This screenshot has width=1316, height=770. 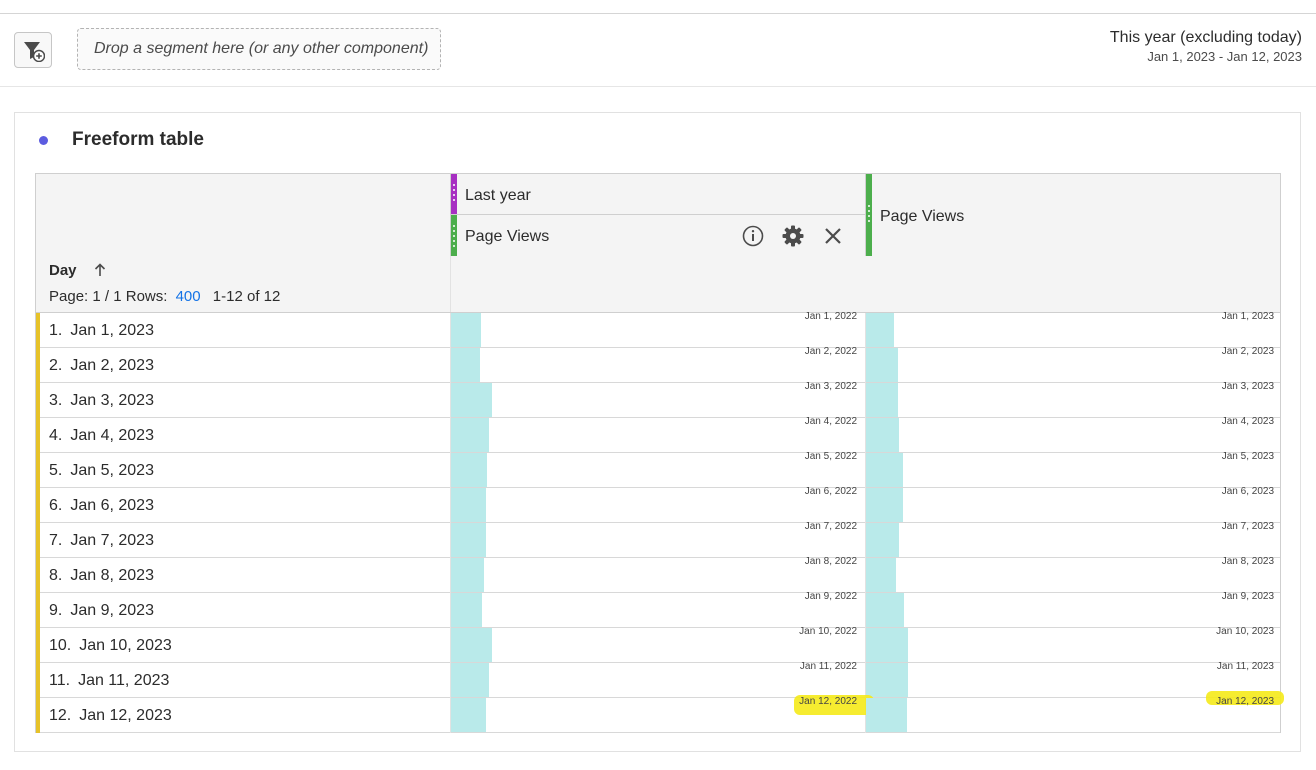 What do you see at coordinates (660, 712) in the screenshot?
I see `table-row: 12. Jan 12, 2023 Jan 12, 2022 Jan 12, 2023` at bounding box center [660, 712].